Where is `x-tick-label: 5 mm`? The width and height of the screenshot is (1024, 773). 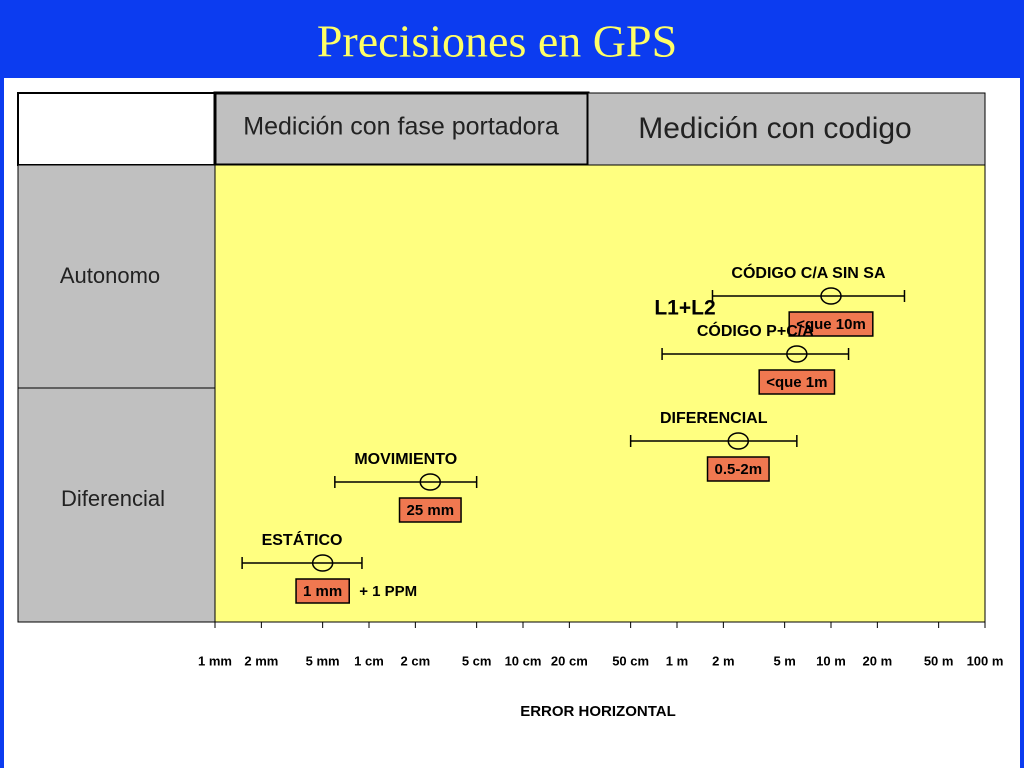 x-tick-label: 5 mm is located at coordinates (323, 660).